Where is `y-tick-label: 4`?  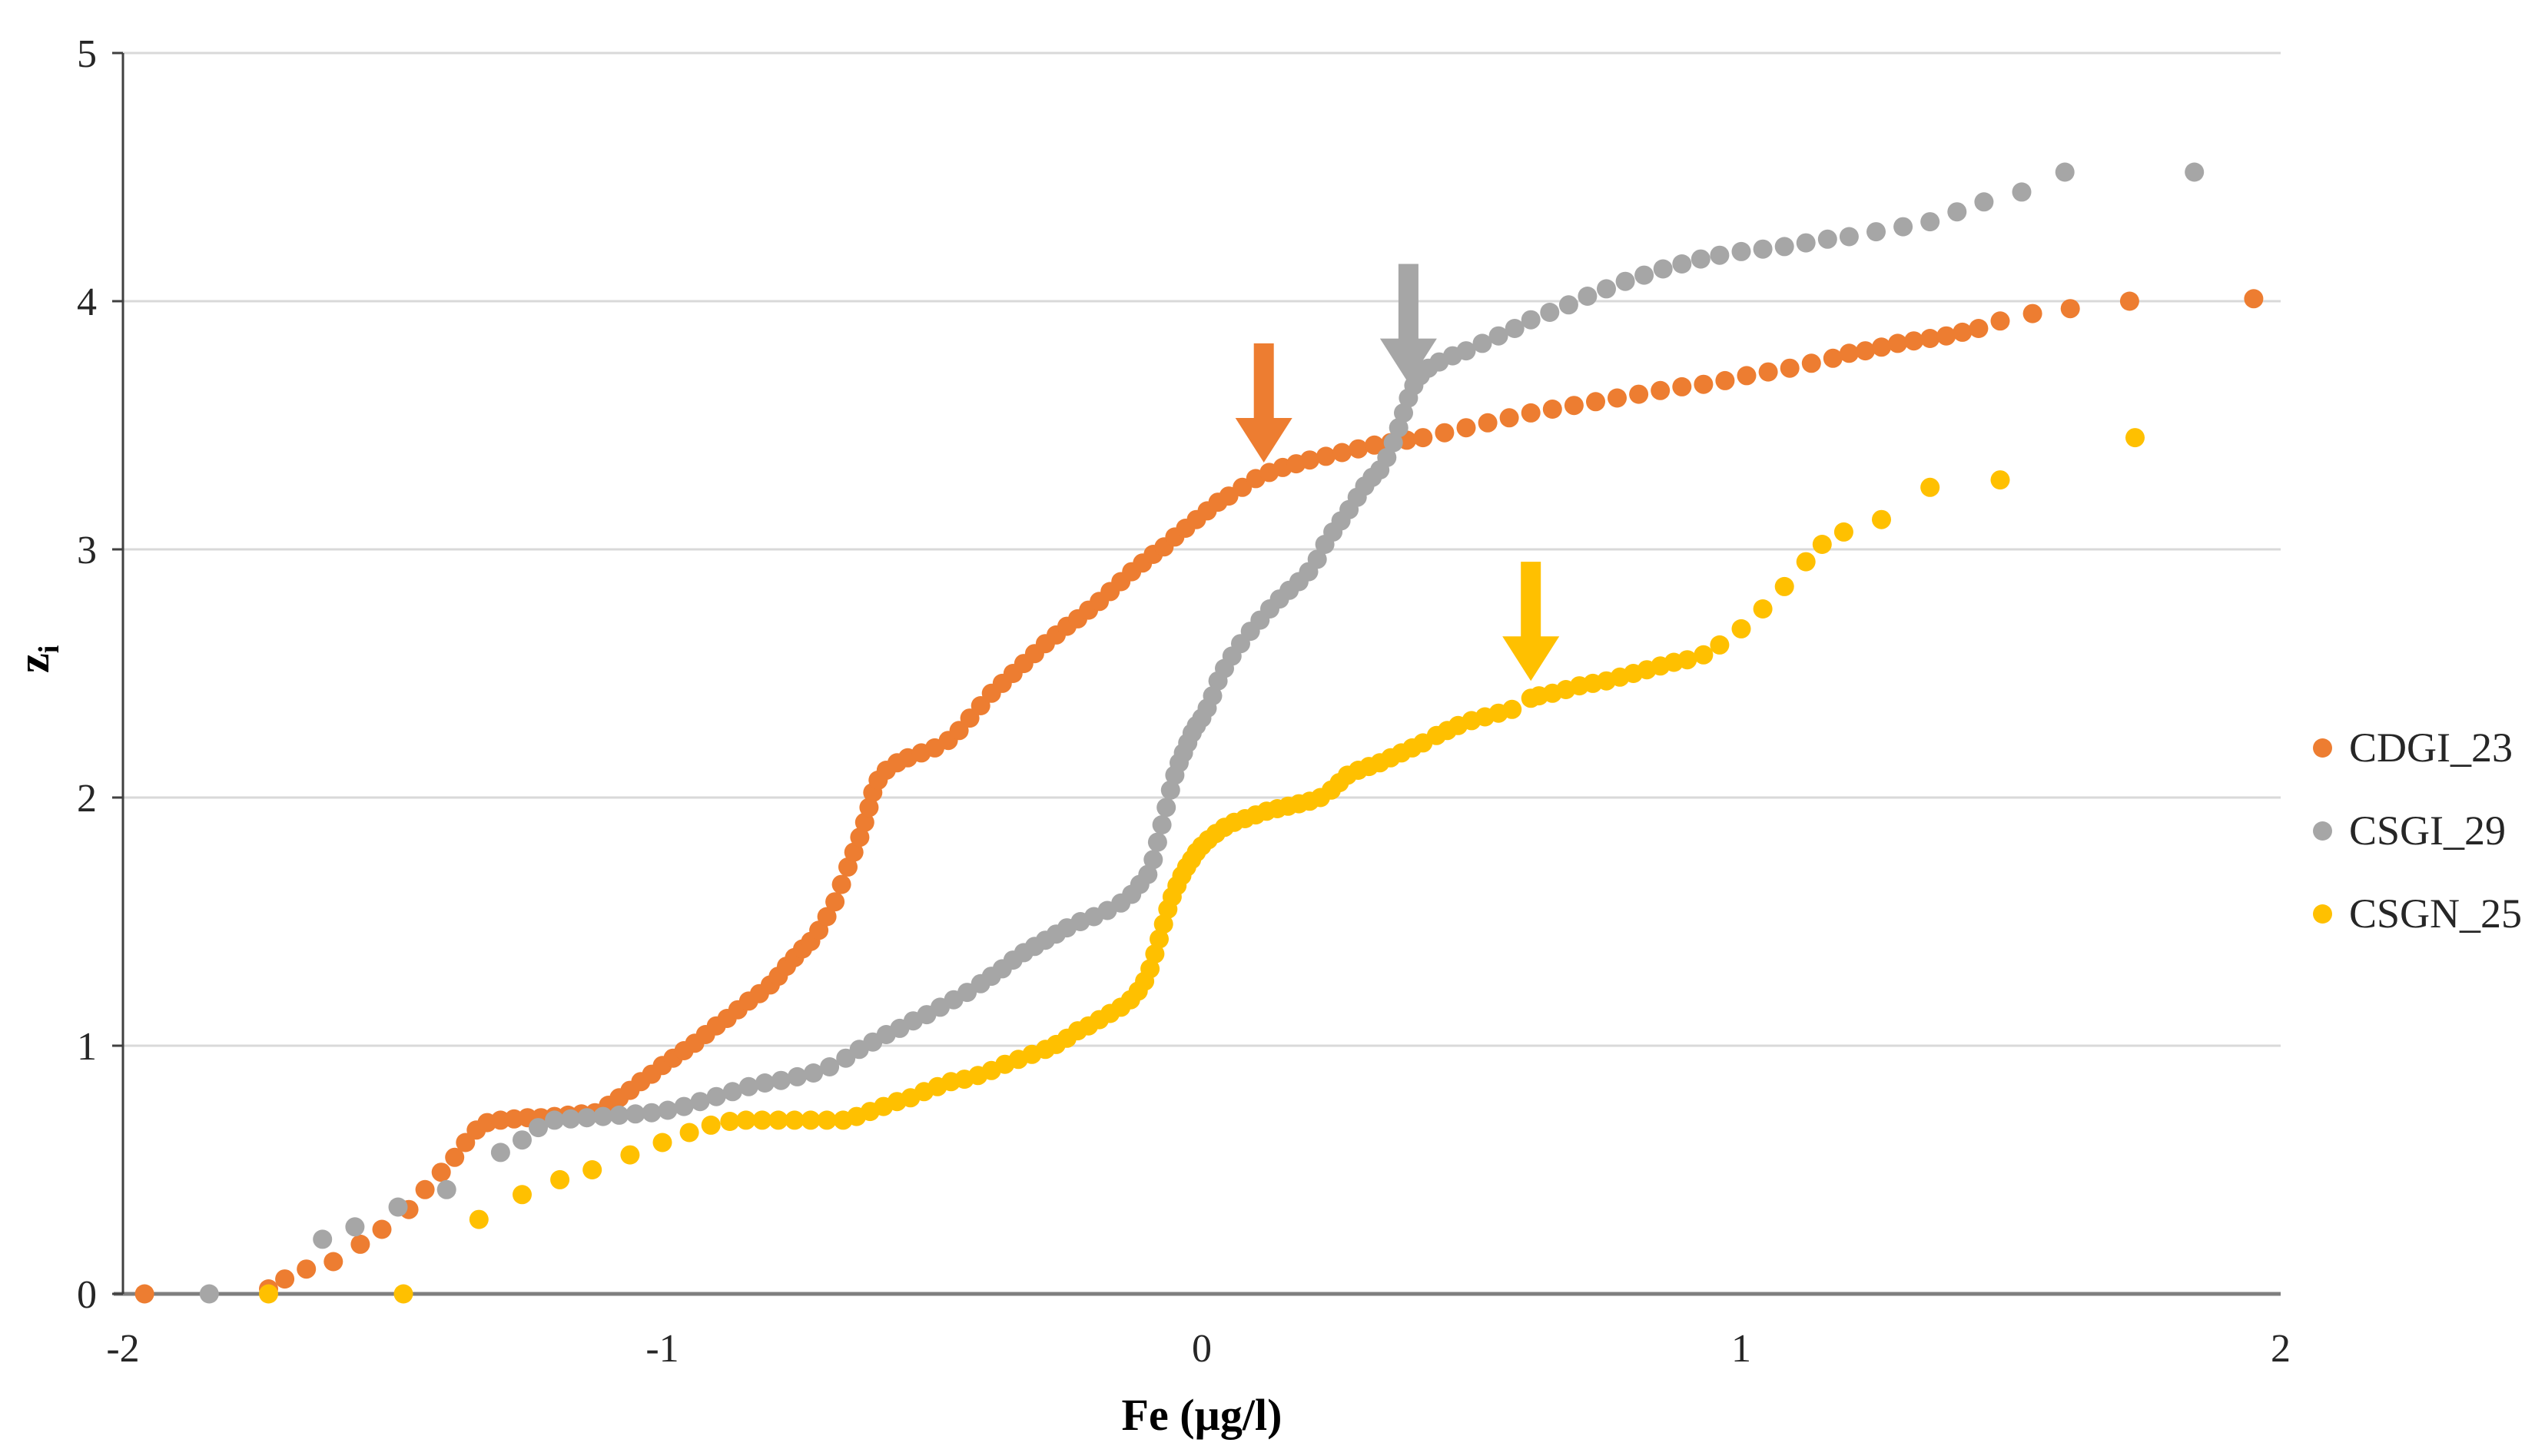
y-tick-label: 4 is located at coordinates (87, 302).